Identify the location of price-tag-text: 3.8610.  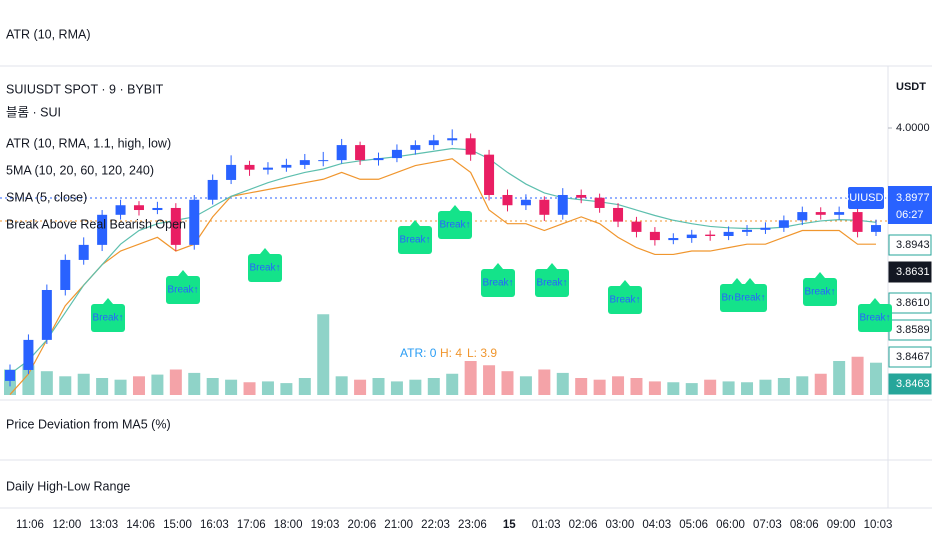
(913, 303).